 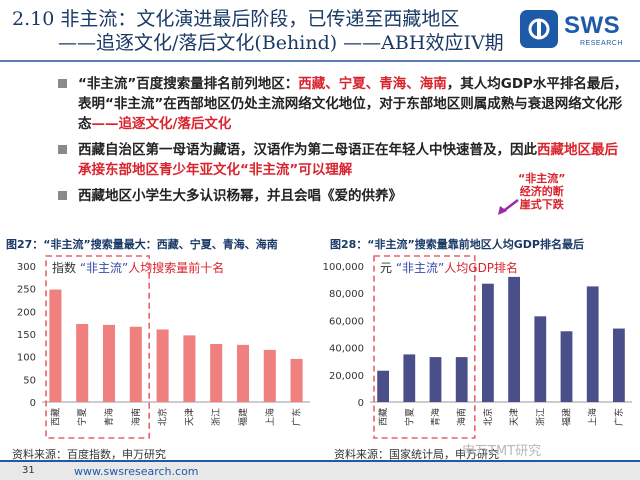 What do you see at coordinates (29, 380) in the screenshot?
I see `y-tick-label: 50` at bounding box center [29, 380].